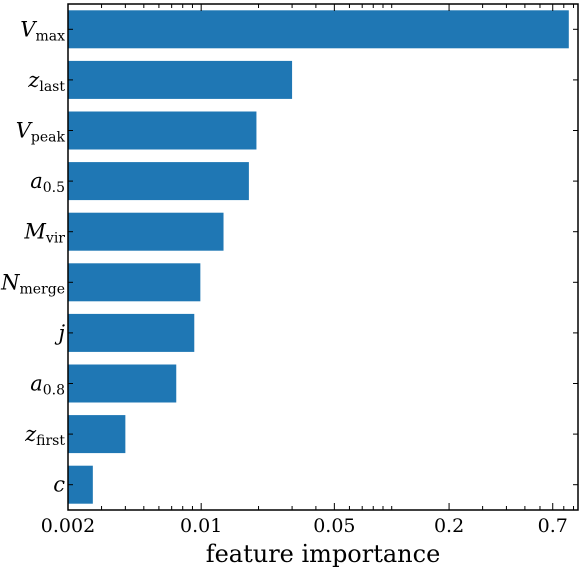 The height and width of the screenshot is (575, 587). Describe the element at coordinates (42, 30) in the screenshot. I see `category-label: Vmax` at that location.